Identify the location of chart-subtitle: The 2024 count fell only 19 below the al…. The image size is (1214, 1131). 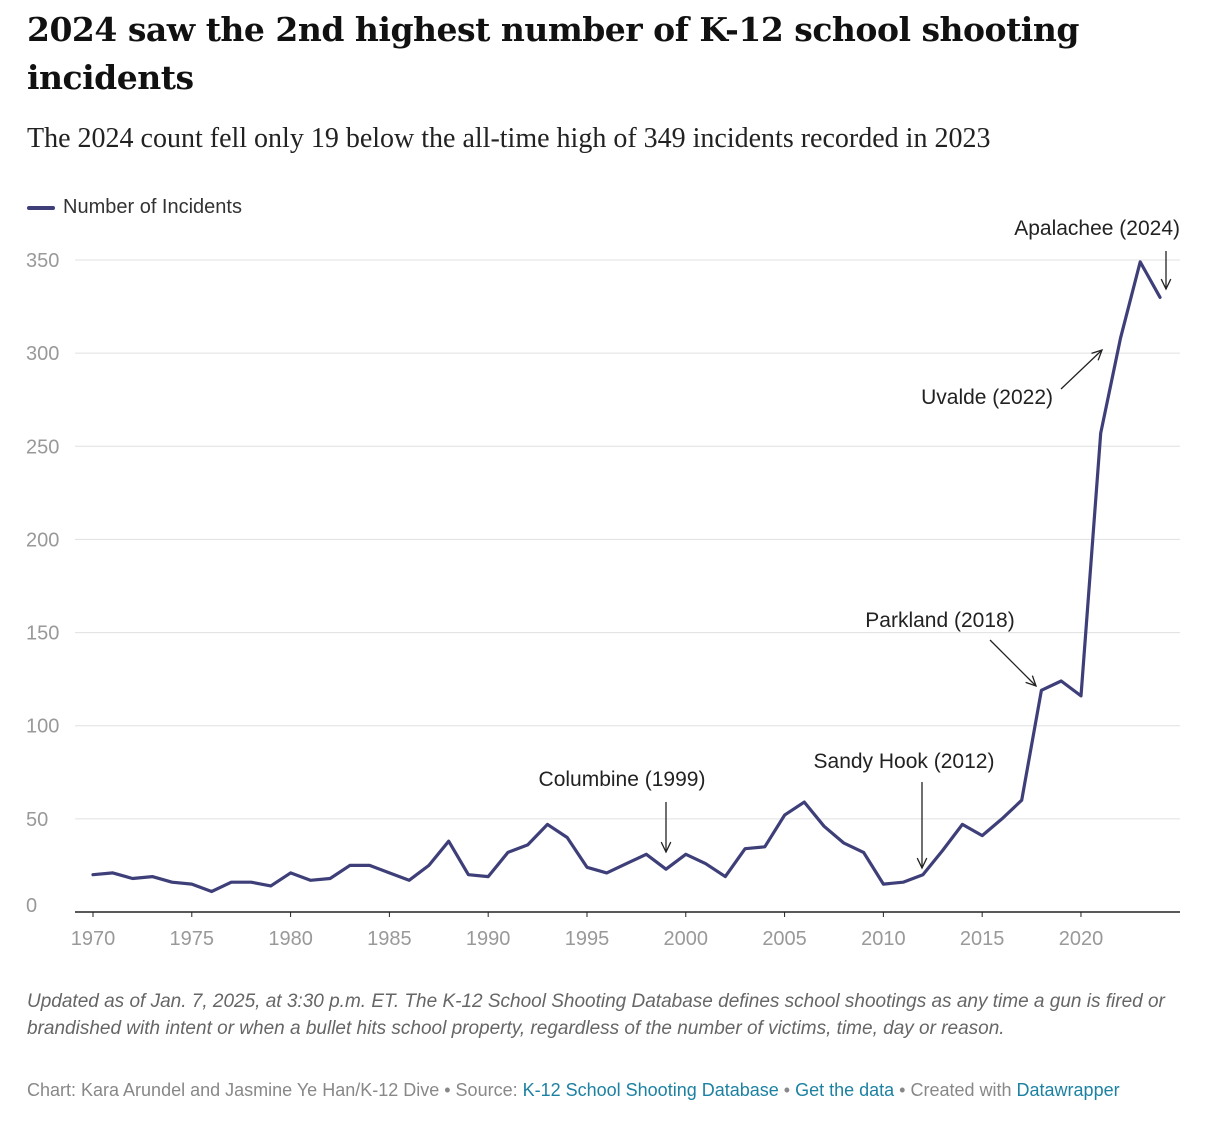
(509, 138).